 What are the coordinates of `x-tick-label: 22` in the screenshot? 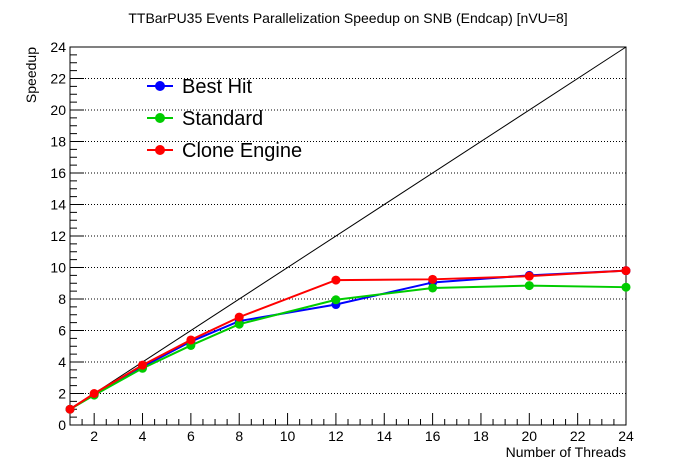 It's located at (578, 436).